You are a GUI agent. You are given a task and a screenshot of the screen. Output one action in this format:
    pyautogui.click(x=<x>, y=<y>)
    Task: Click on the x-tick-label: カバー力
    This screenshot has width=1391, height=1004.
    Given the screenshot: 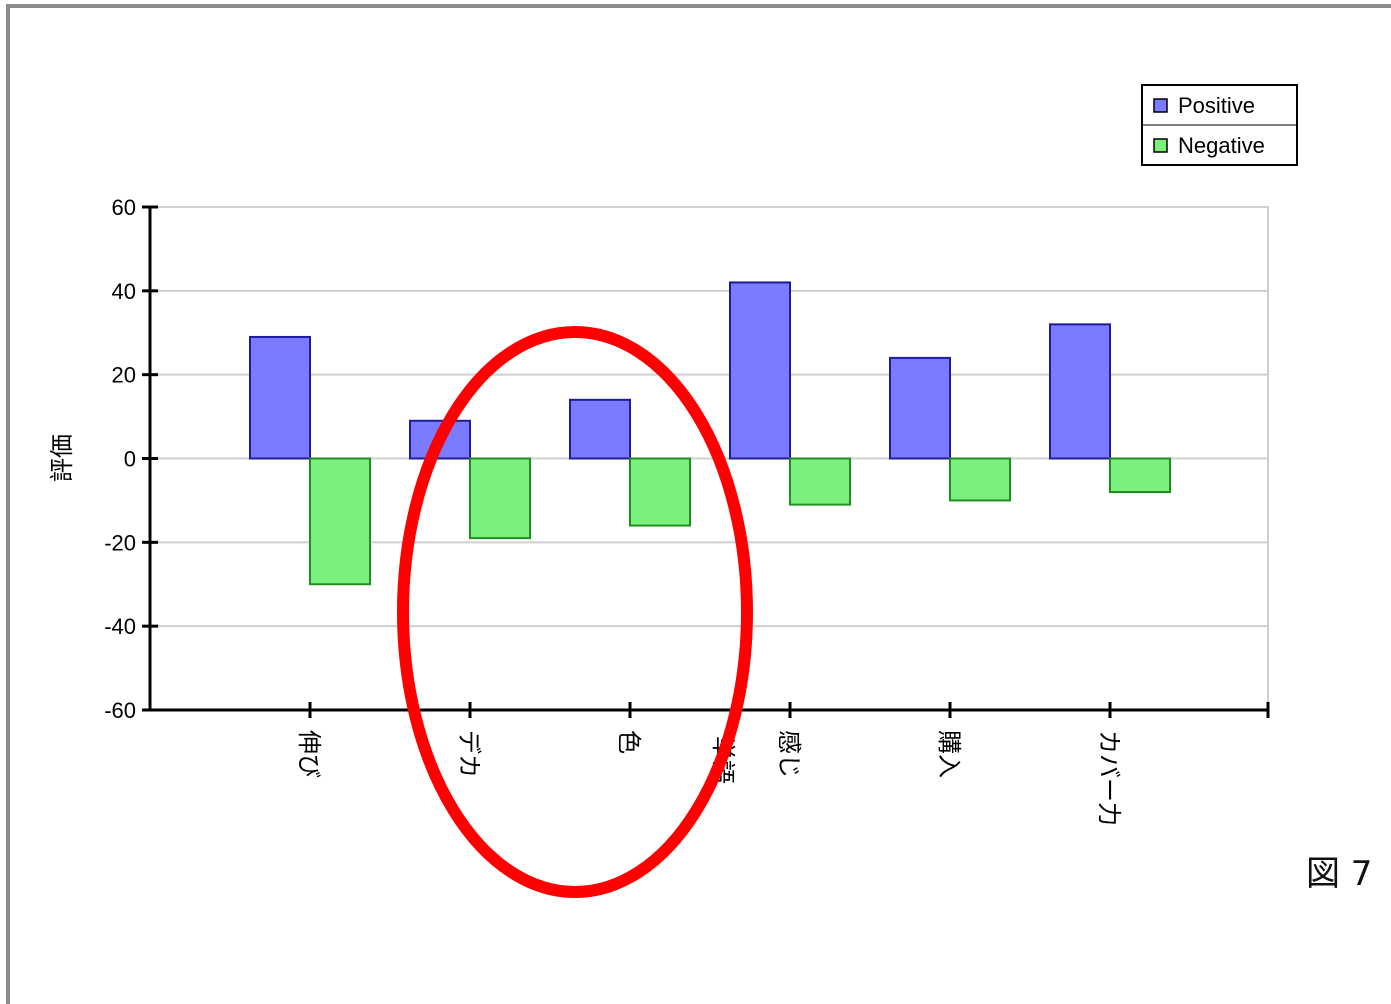 What is the action you would take?
    pyautogui.click(x=1108, y=778)
    